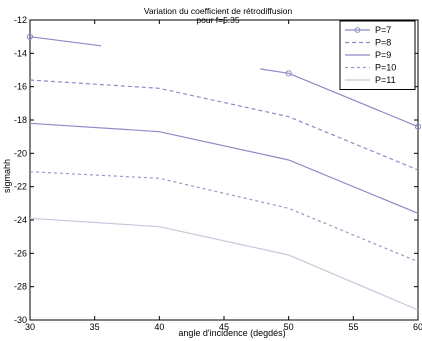 Image resolution: width=422 pixels, height=341 pixels. What do you see at coordinates (357, 30) in the screenshot?
I see `legend-marker` at bounding box center [357, 30].